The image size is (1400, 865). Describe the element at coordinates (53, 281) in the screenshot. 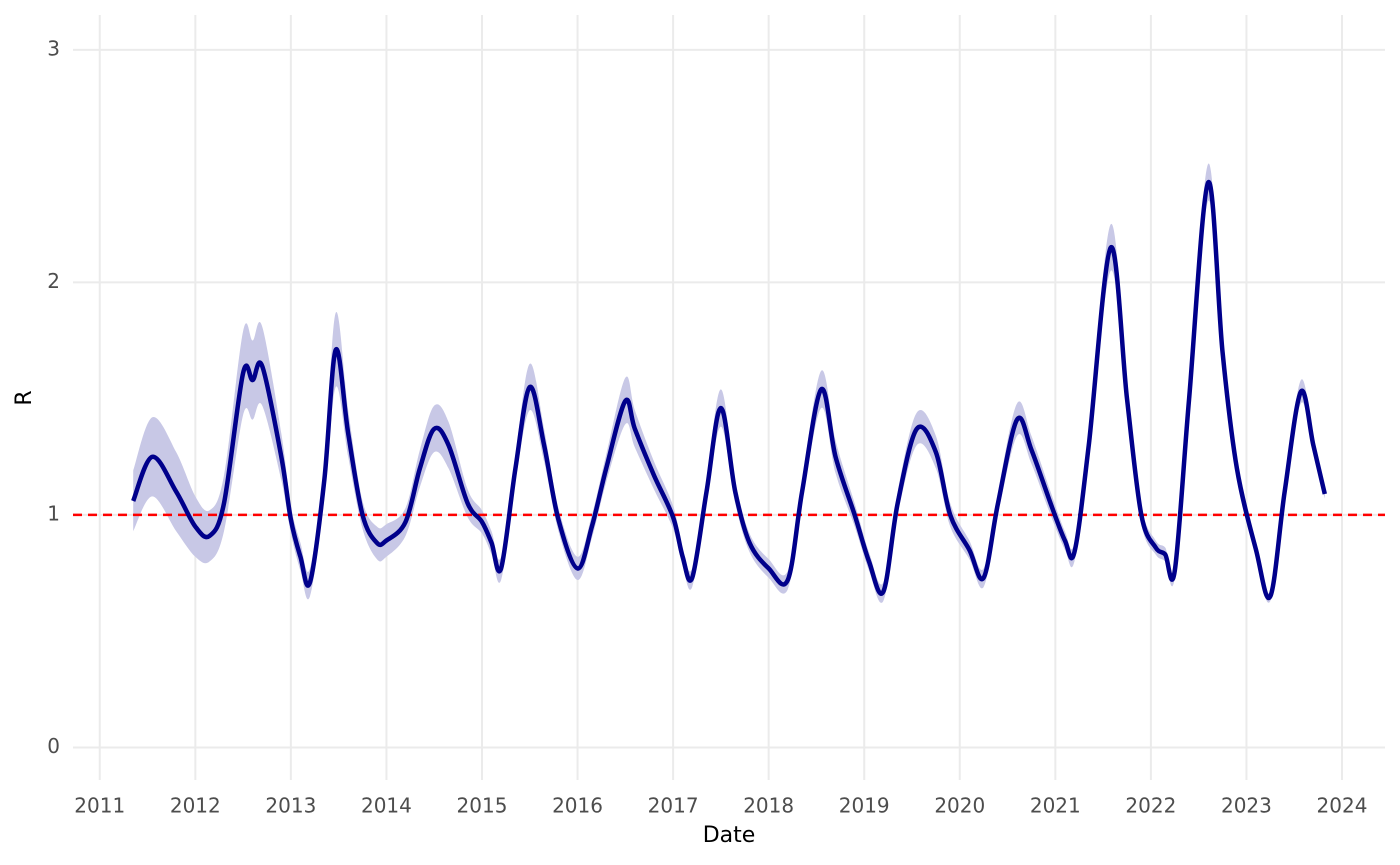

I see `y-tick-label: 2` at that location.